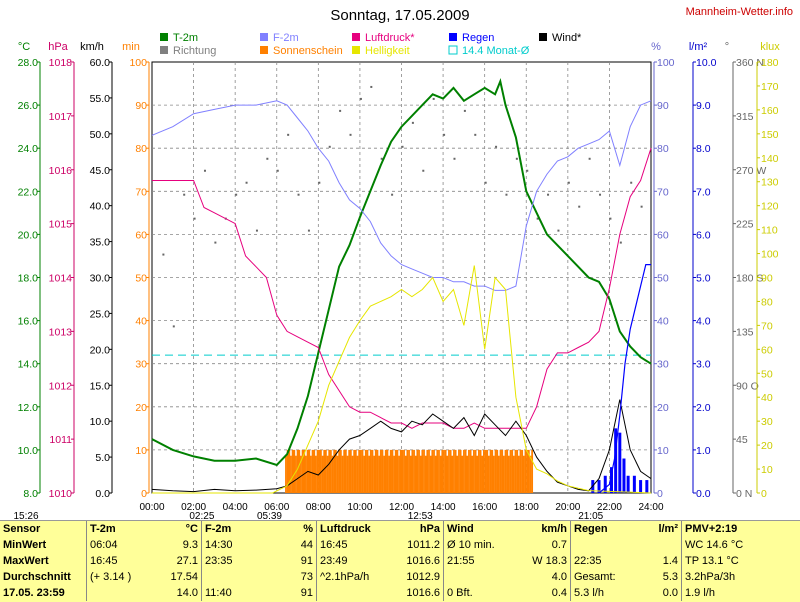  Describe the element at coordinates (703, 149) in the screenshot. I see `axis-tick-label: 8.0` at that location.